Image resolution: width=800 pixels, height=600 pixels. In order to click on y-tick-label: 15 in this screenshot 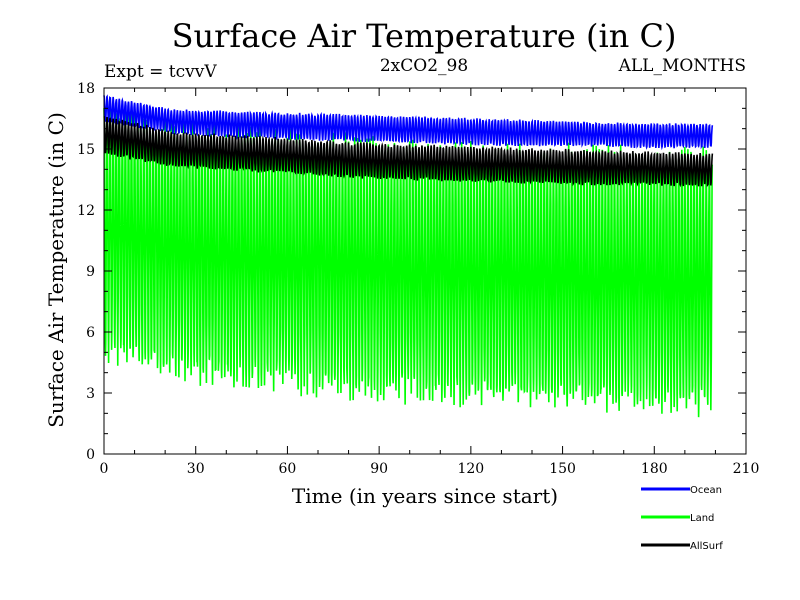, I will do `click(86, 150)`.